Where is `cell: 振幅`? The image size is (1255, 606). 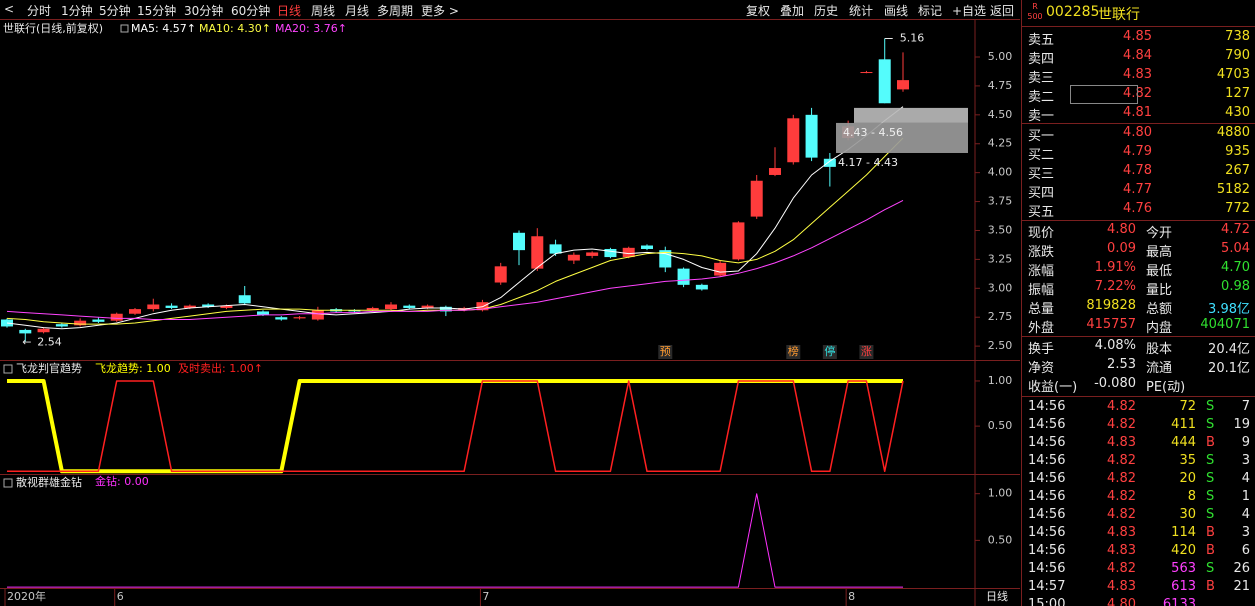 cell: 振幅 is located at coordinates (1041, 290).